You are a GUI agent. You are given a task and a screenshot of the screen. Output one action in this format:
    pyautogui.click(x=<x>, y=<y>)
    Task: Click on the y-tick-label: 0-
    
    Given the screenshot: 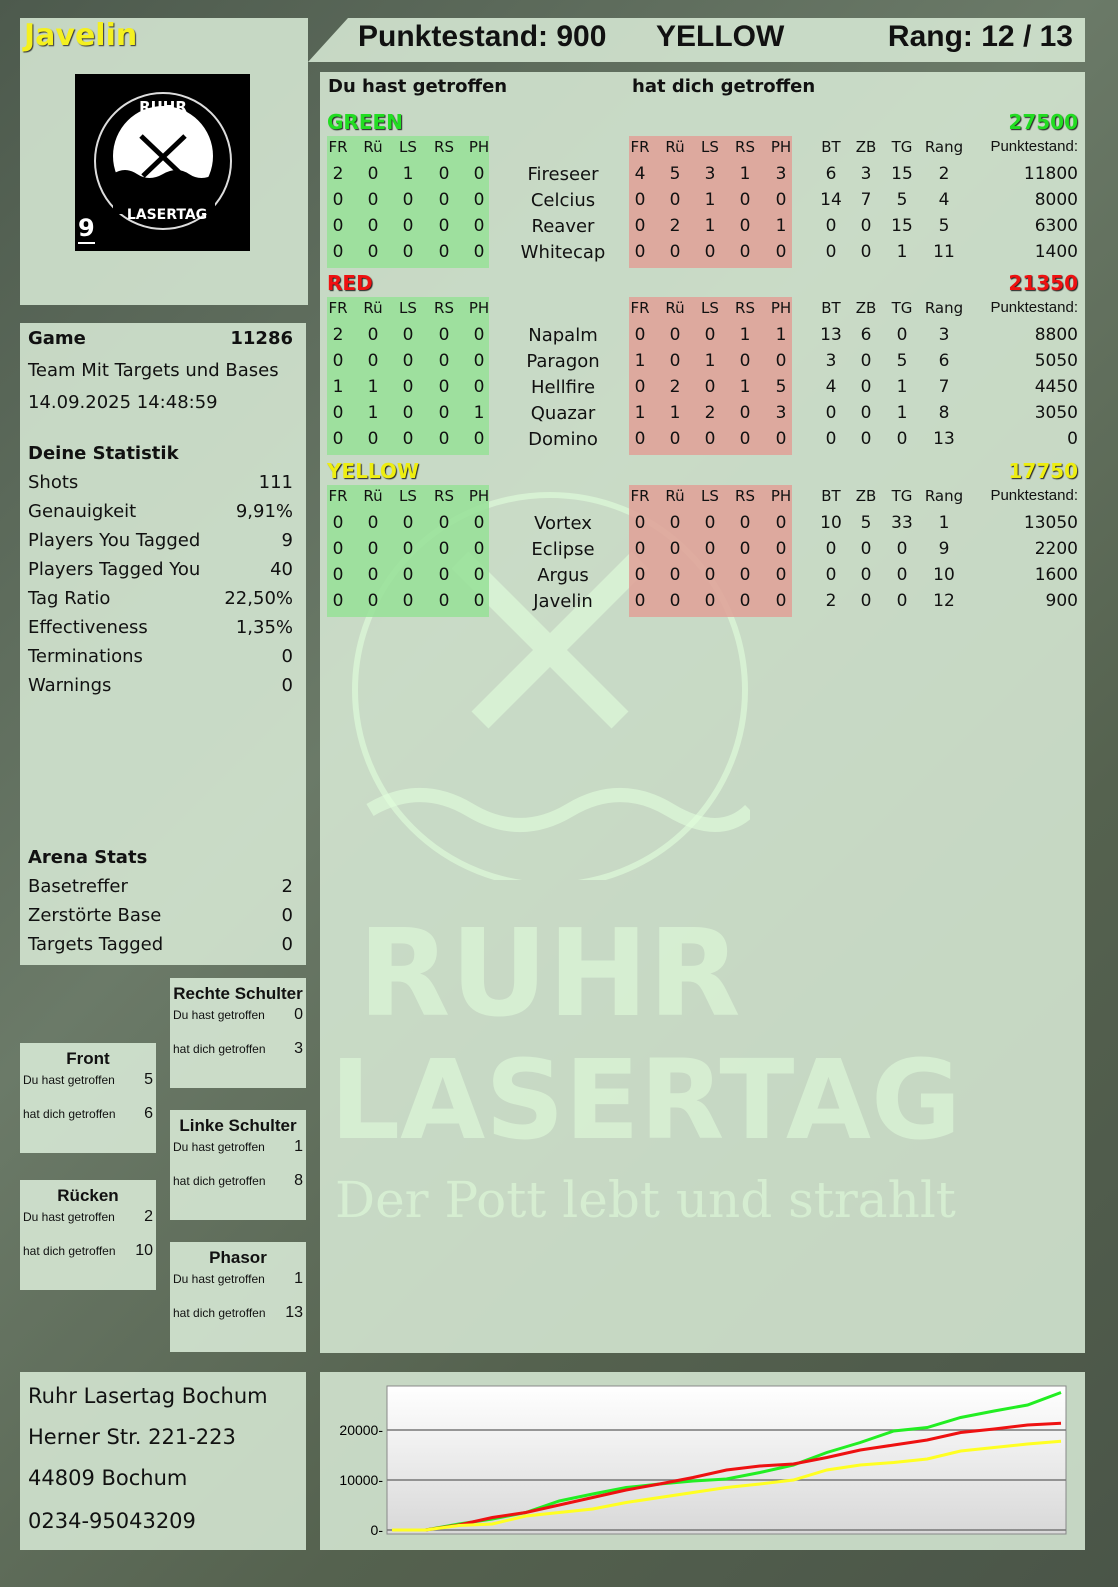 What is the action you would take?
    pyautogui.click(x=377, y=1530)
    